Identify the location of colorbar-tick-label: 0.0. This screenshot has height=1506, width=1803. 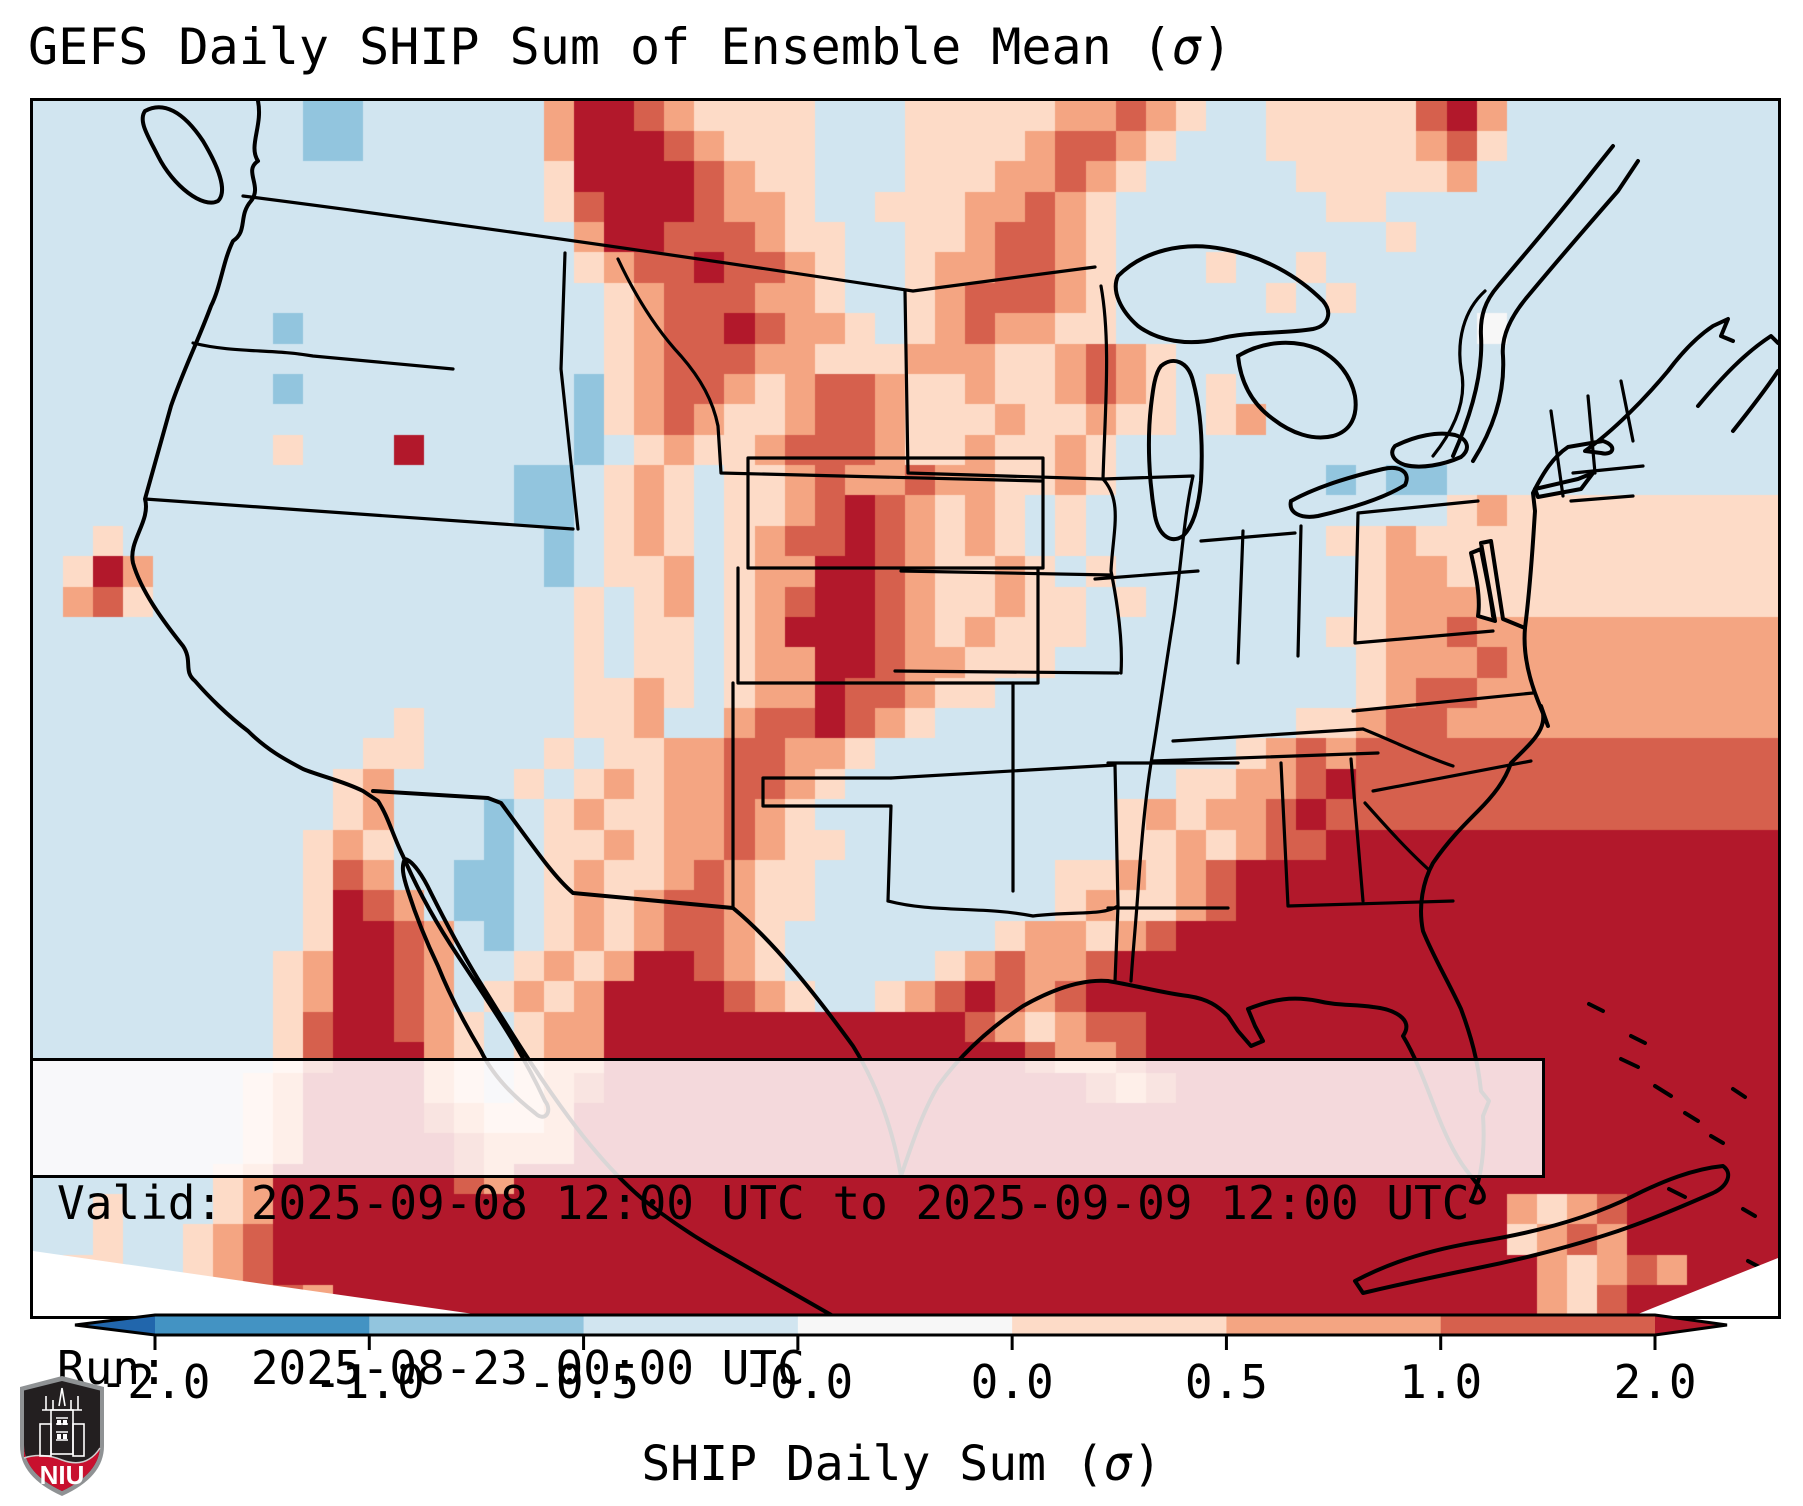
(1012, 1382).